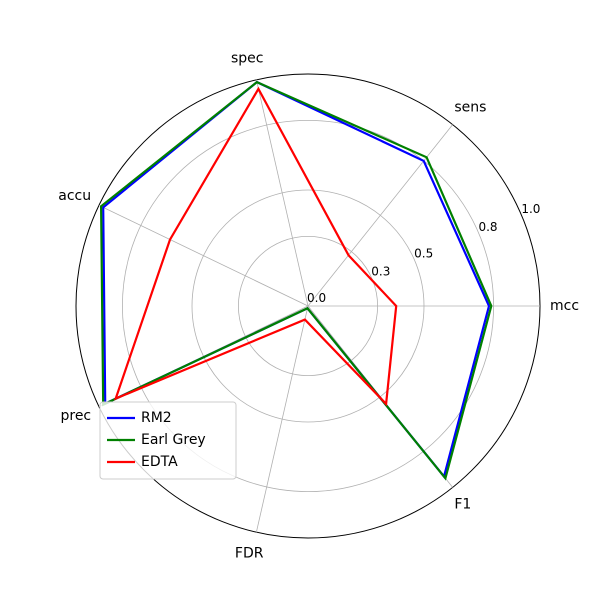  Describe the element at coordinates (156, 418) in the screenshot. I see `legend-label: RM2` at that location.